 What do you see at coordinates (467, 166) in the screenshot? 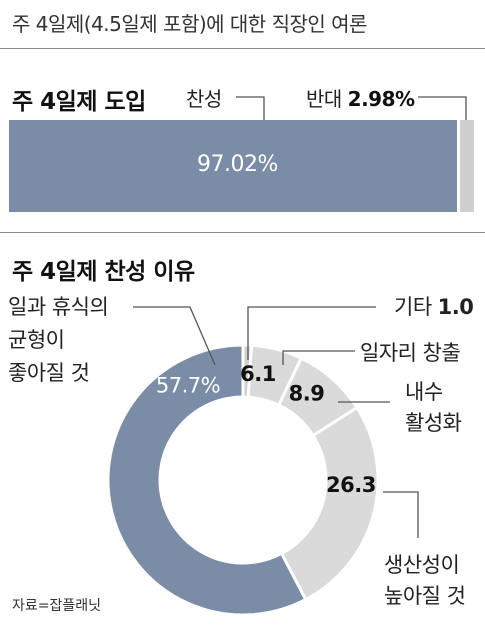
I see `oppose-bar-segment` at bounding box center [467, 166].